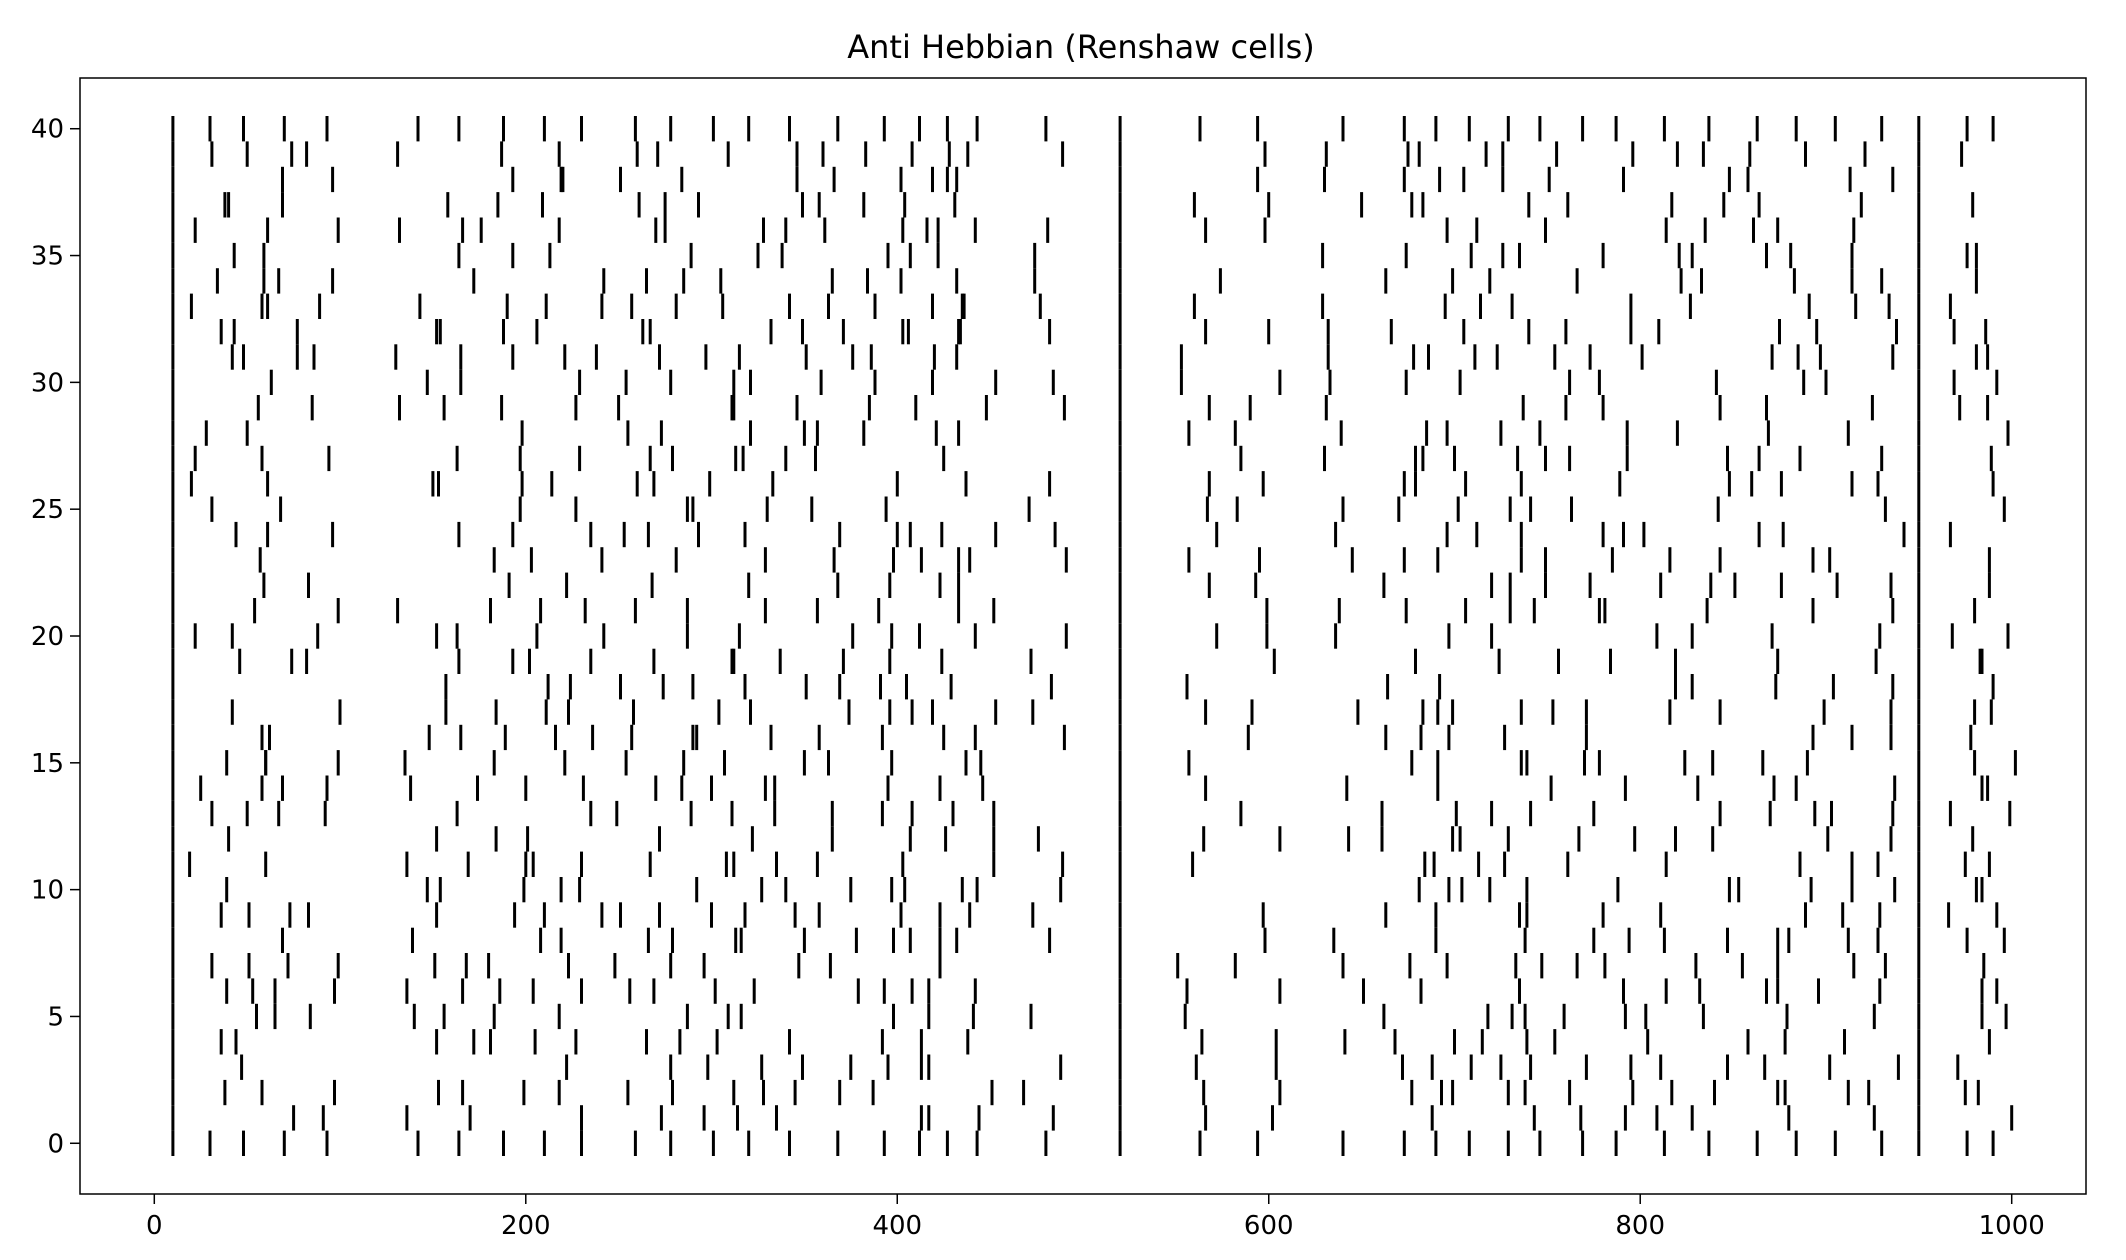  I want to click on x-tick-label: 400, so click(897, 1226).